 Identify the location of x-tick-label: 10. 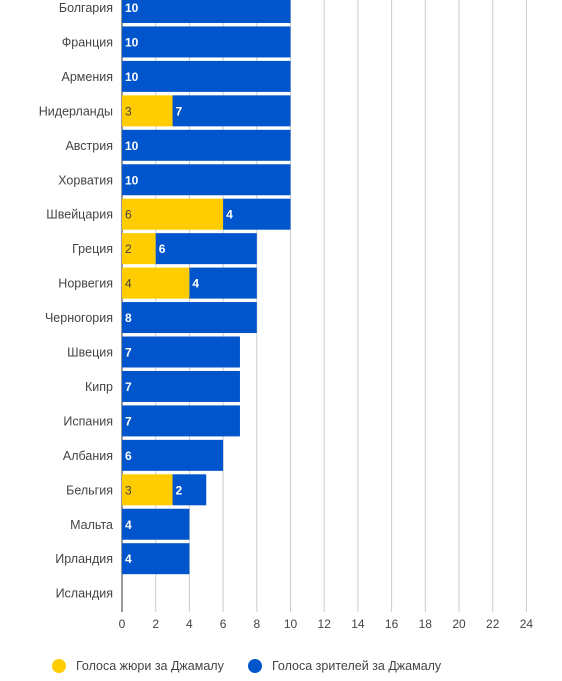
(291, 624).